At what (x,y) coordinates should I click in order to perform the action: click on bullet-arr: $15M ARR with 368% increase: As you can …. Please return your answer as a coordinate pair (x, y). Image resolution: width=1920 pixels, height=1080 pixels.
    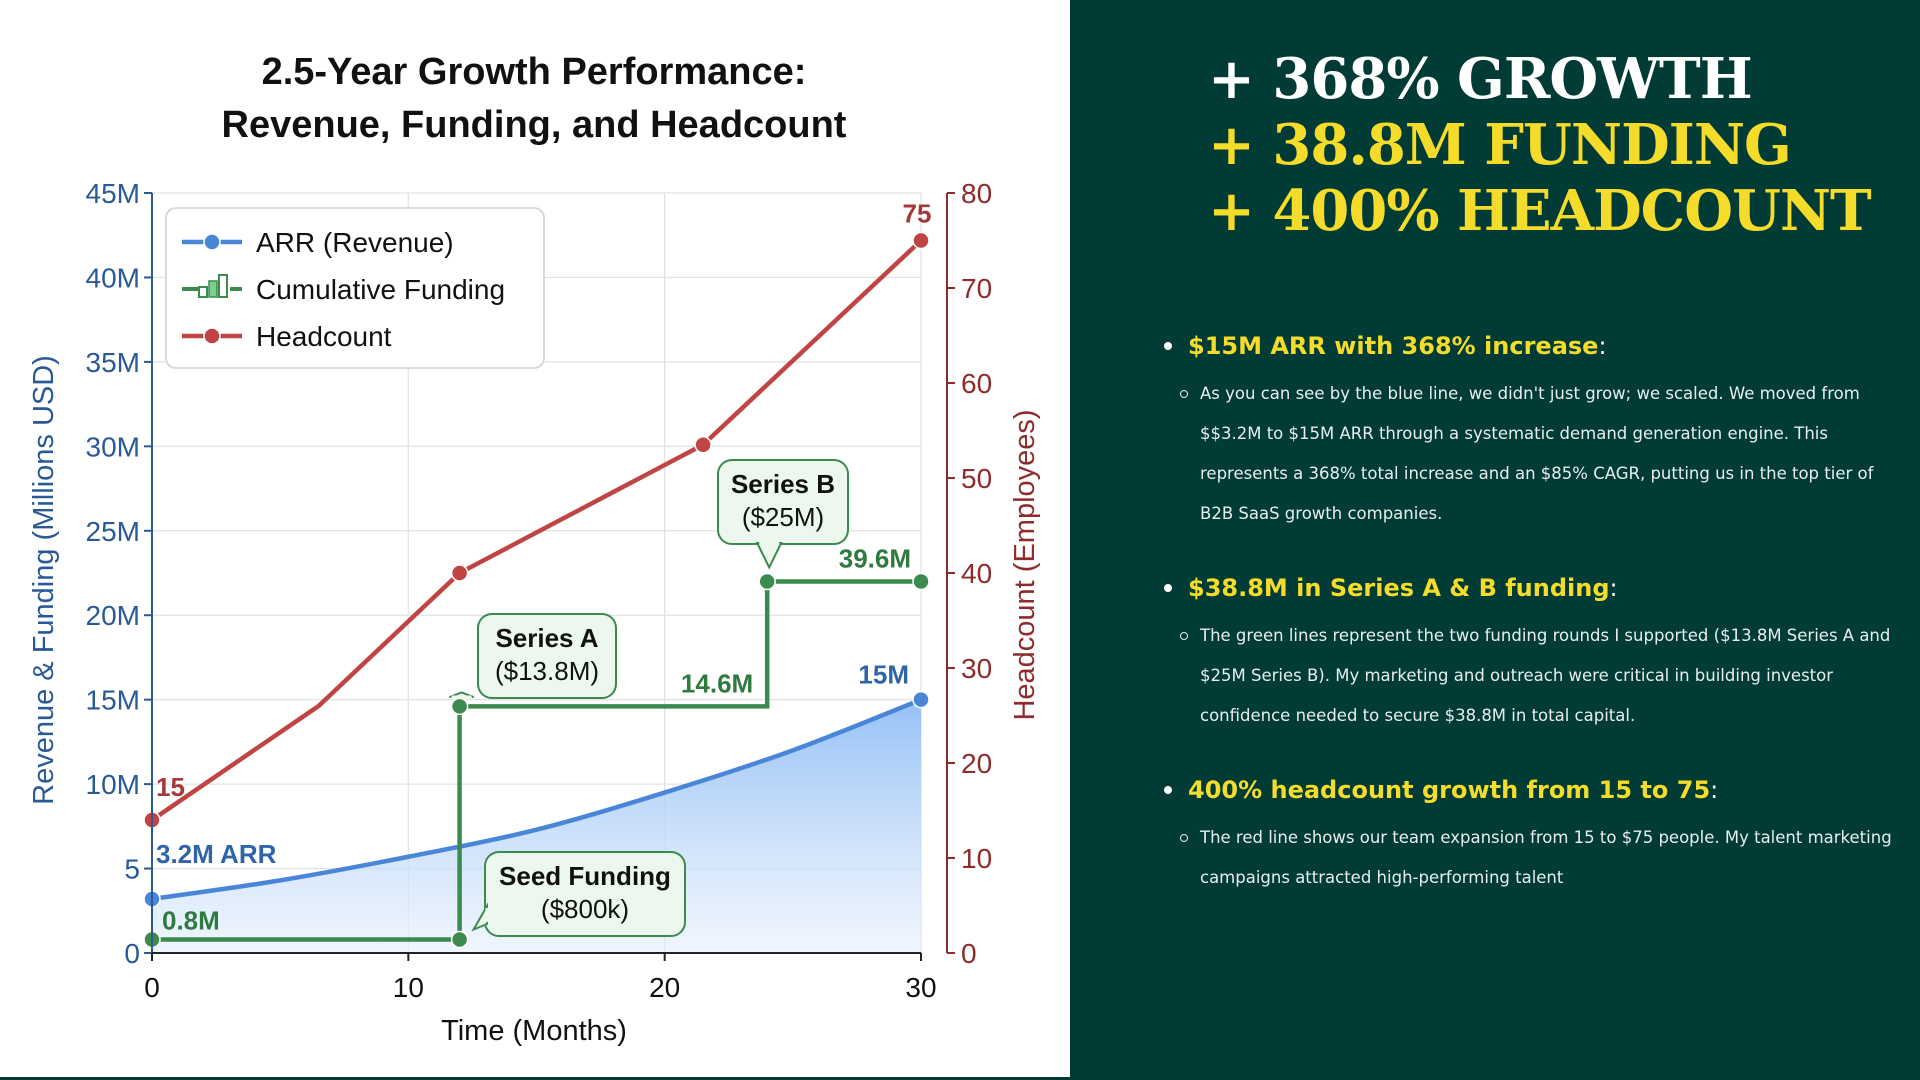
    Looking at the image, I should click on (1532, 428).